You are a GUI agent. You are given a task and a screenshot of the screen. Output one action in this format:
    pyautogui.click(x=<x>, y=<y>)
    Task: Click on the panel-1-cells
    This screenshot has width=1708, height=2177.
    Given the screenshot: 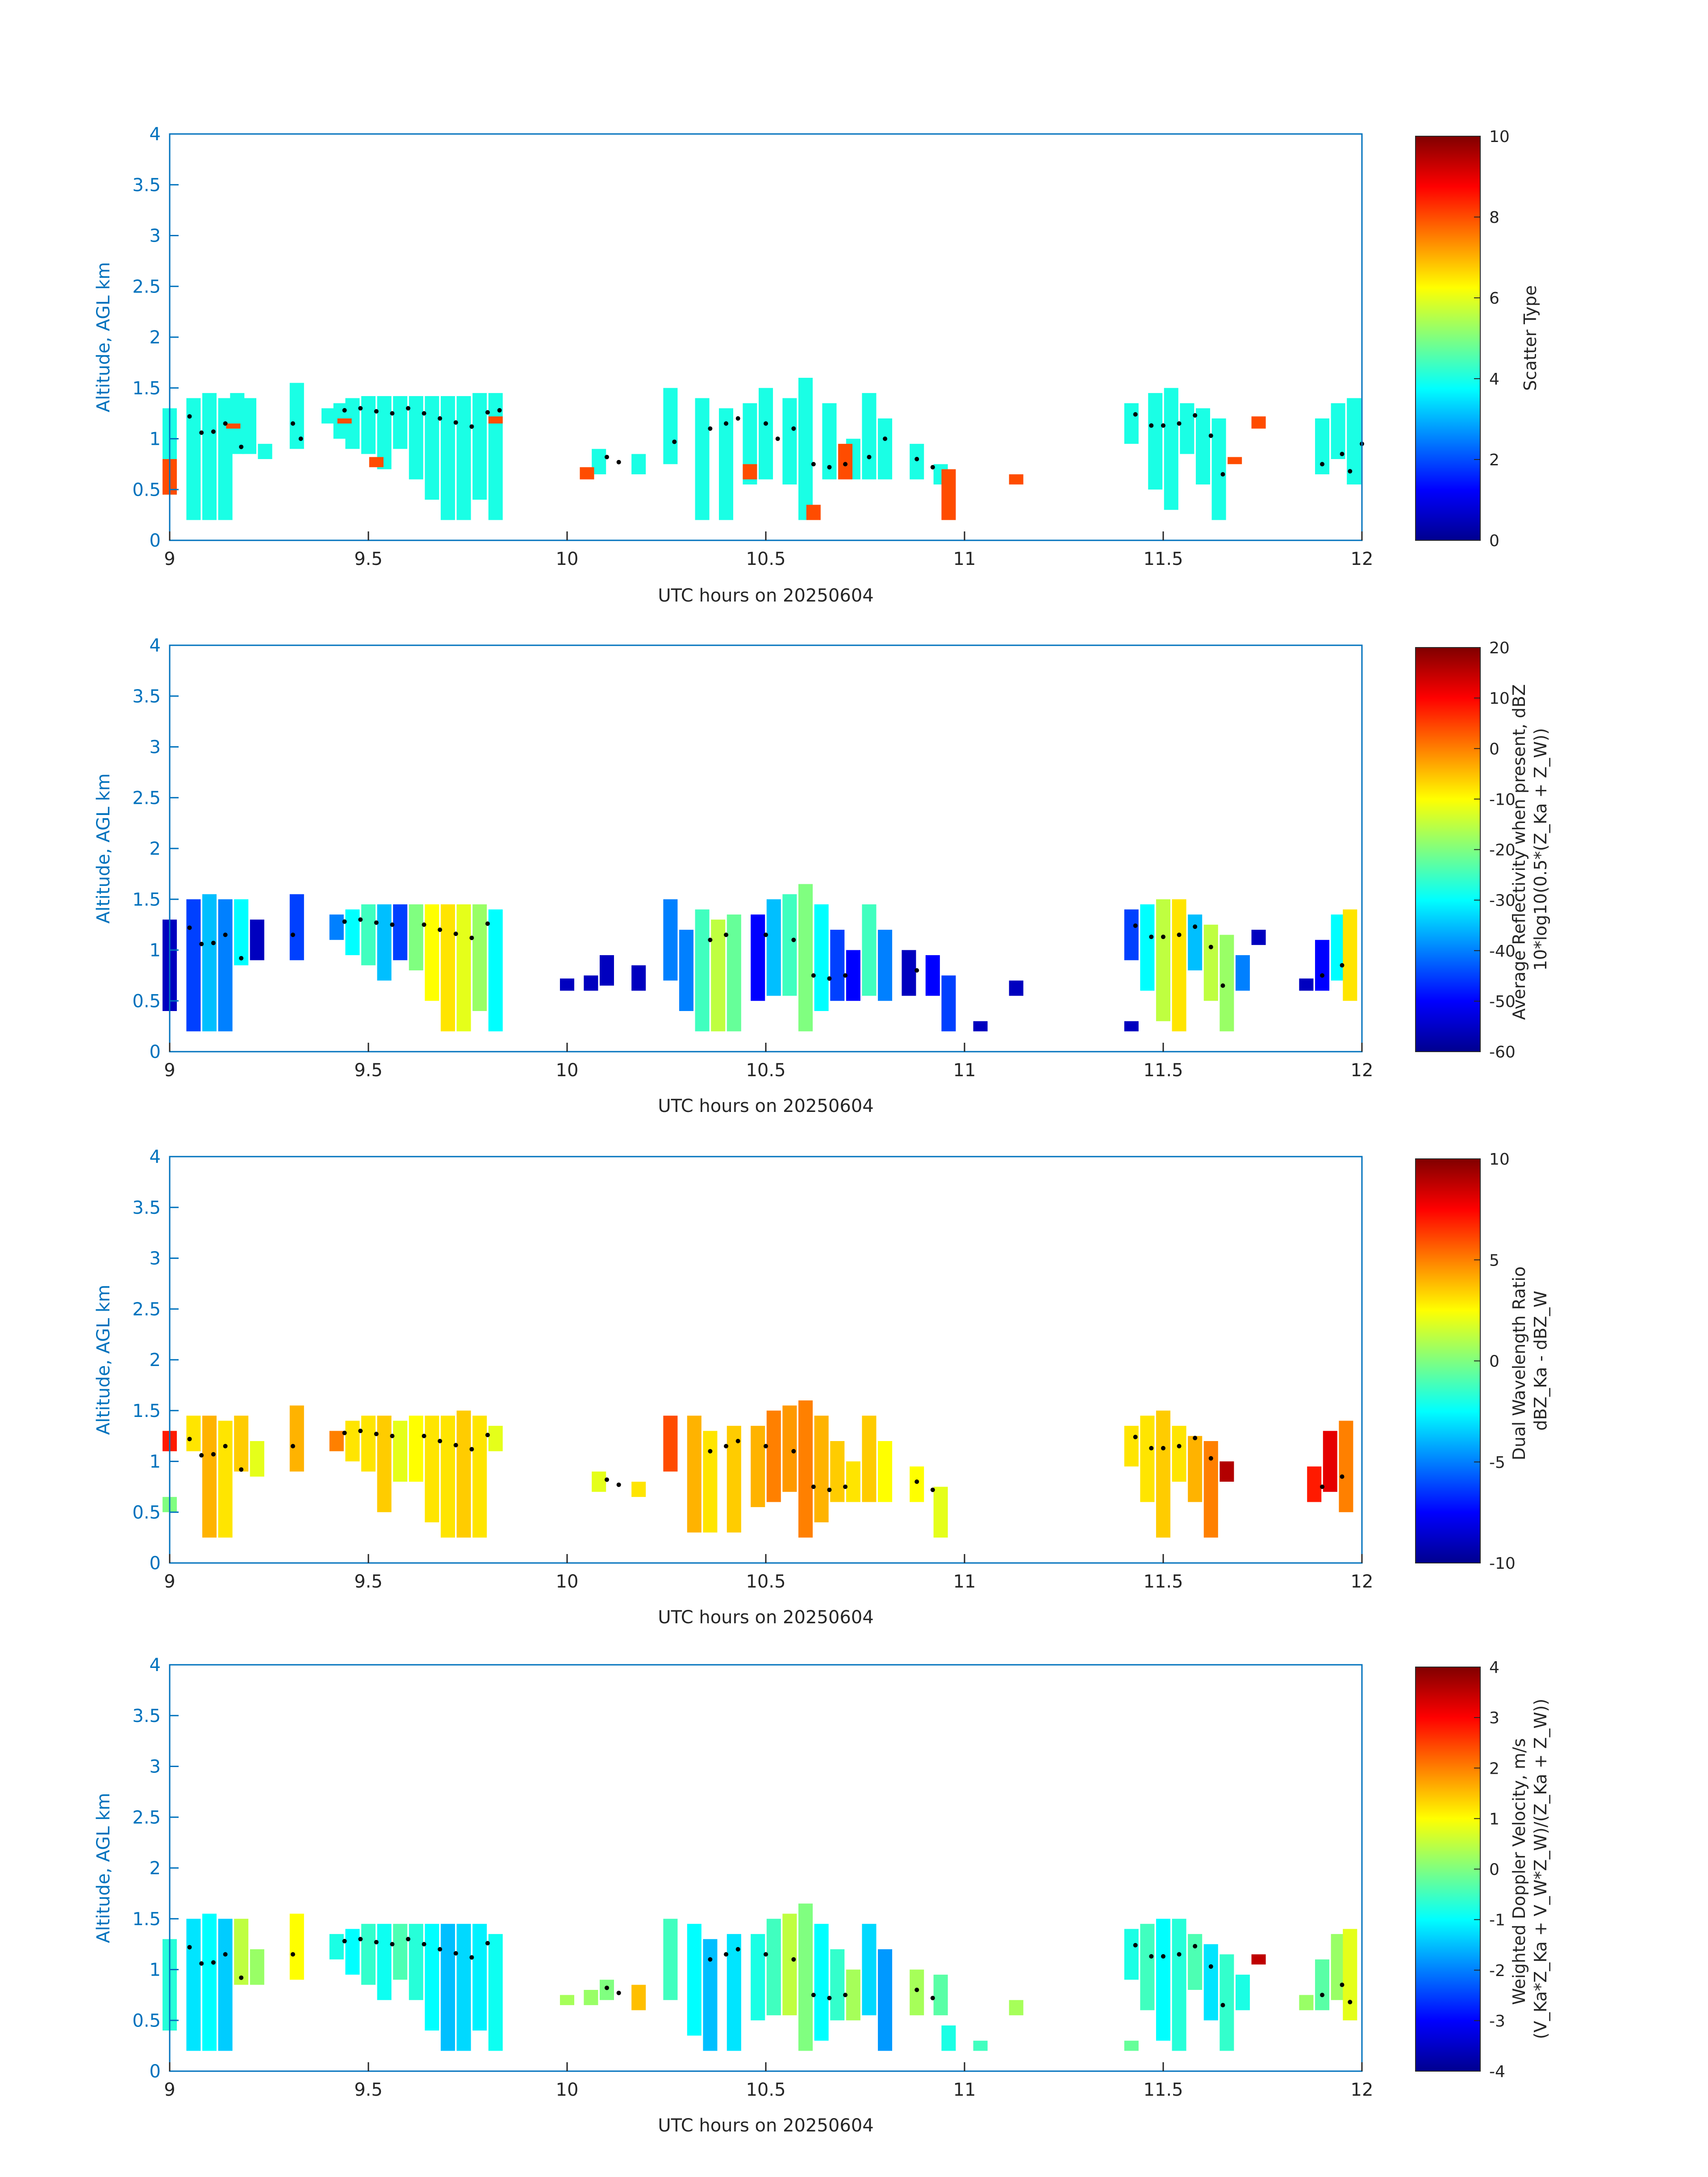 What is the action you would take?
    pyautogui.click(x=761, y=449)
    